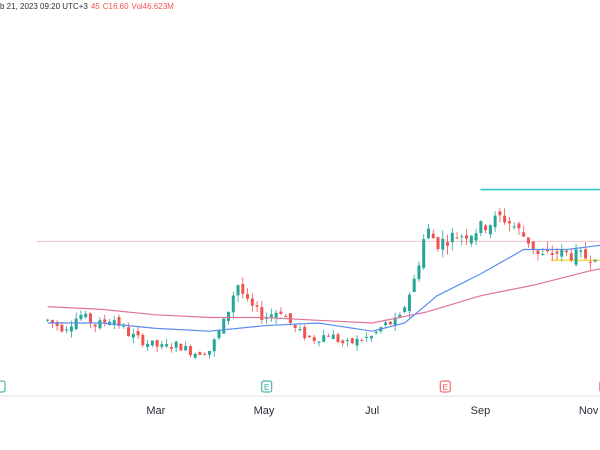 The image size is (600, 450). Describe the element at coordinates (95, 6) in the screenshot. I see `header-ohlc-fragment: 45` at that location.